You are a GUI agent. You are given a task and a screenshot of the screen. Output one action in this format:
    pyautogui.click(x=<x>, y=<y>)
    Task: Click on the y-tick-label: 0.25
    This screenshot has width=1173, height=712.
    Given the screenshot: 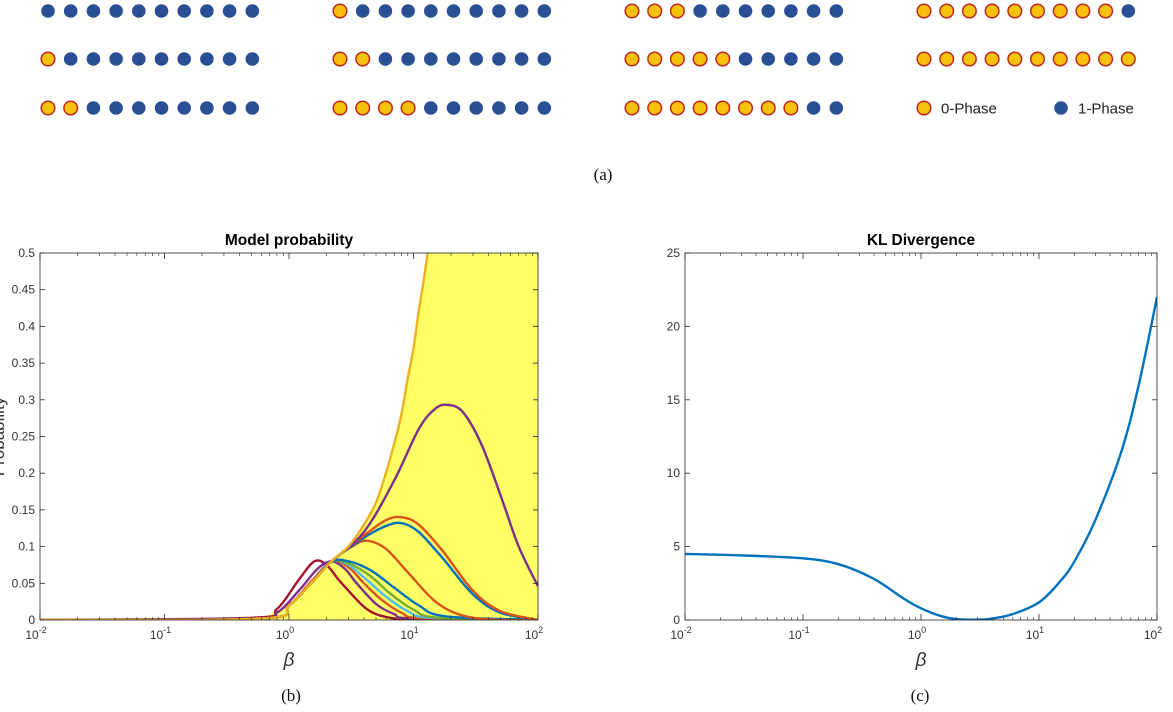 What is the action you would take?
    pyautogui.click(x=24, y=437)
    